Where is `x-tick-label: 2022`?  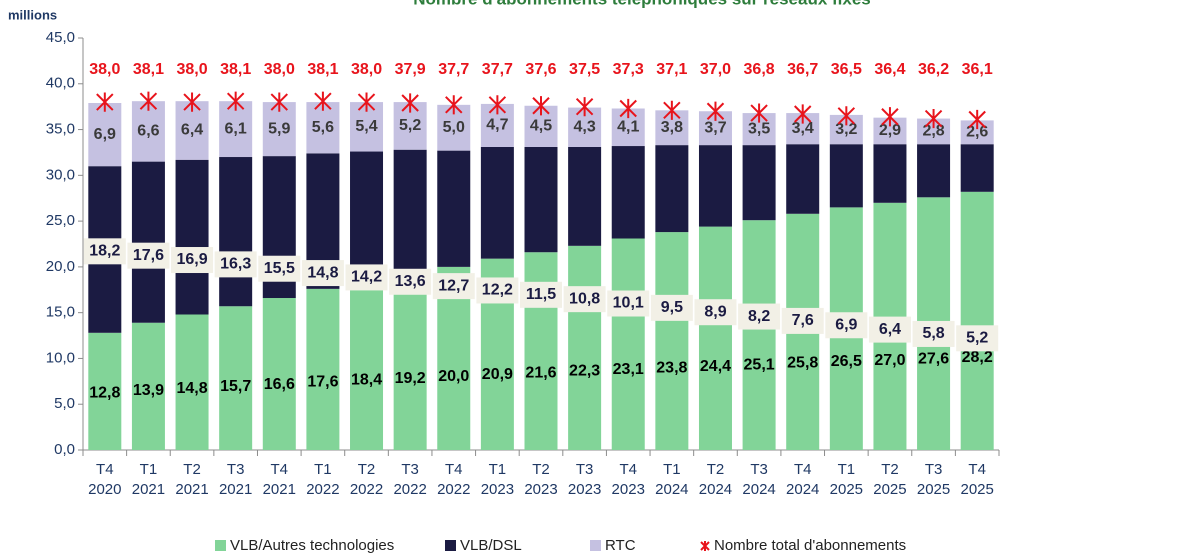 x-tick-label: 2022 is located at coordinates (453, 489).